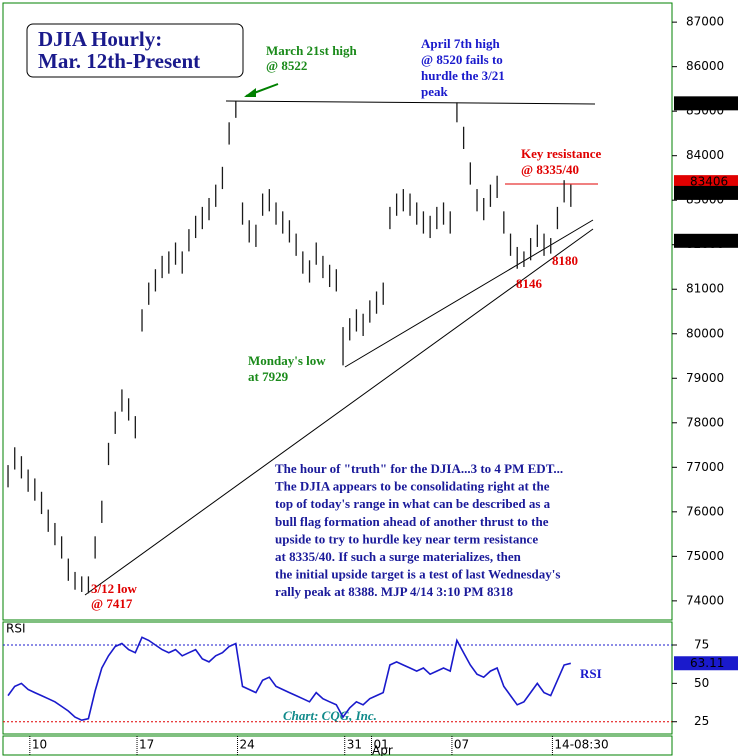 This screenshot has width=740, height=756. I want to click on value-label: 63.11, so click(707, 663).